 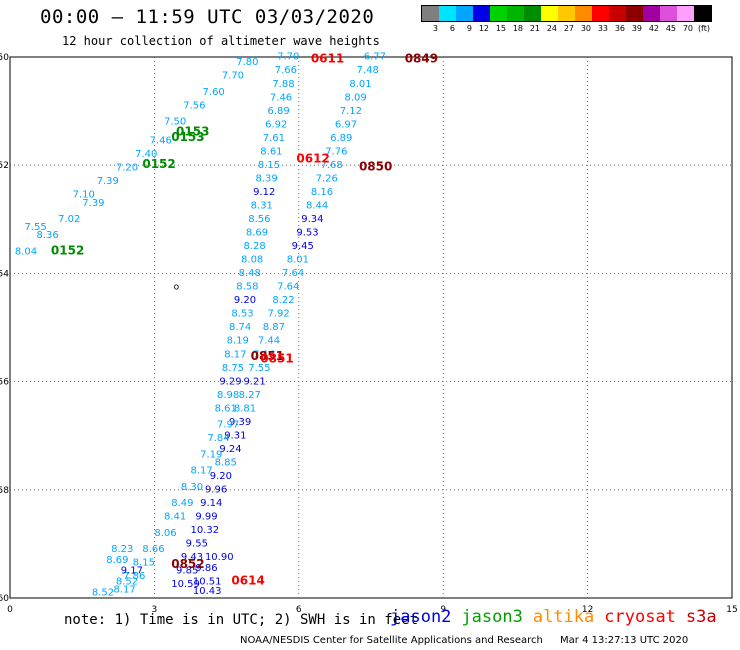 What do you see at coordinates (69, 219) in the screenshot?
I see `swh-value: 7.02` at bounding box center [69, 219].